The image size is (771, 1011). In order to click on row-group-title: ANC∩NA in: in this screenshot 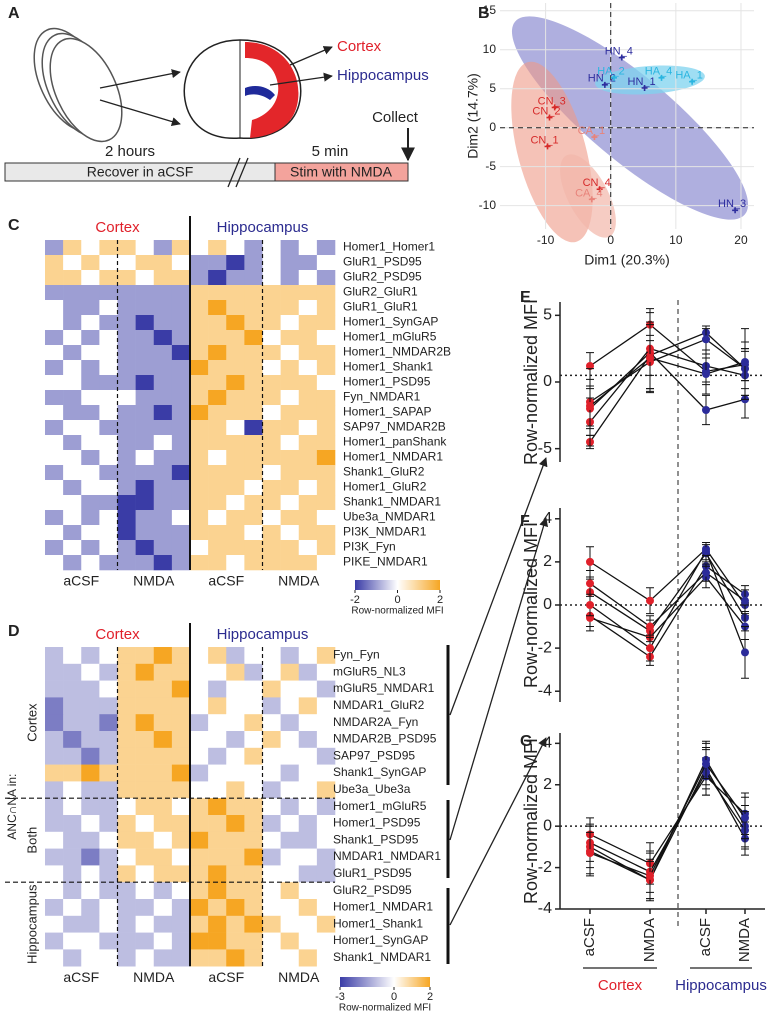, I will do `click(12, 807)`.